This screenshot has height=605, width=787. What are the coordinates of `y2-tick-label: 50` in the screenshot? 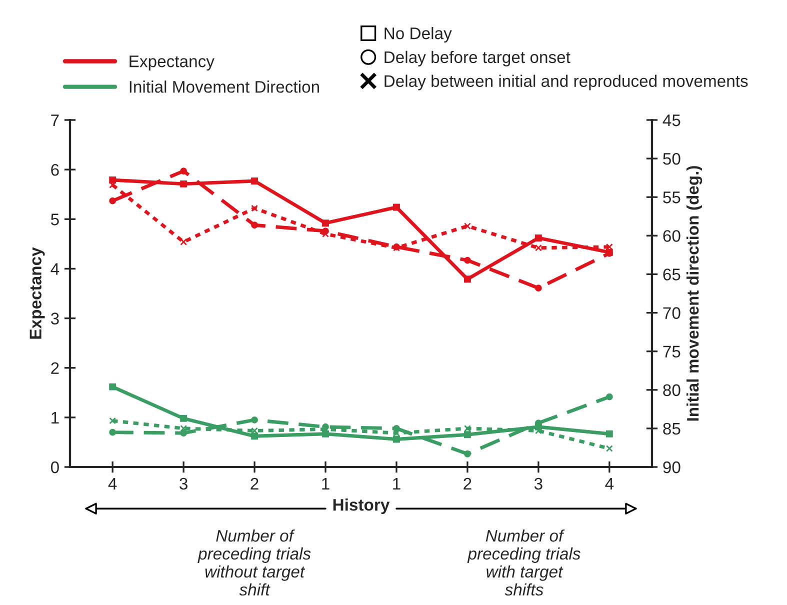 It's located at (671, 158).